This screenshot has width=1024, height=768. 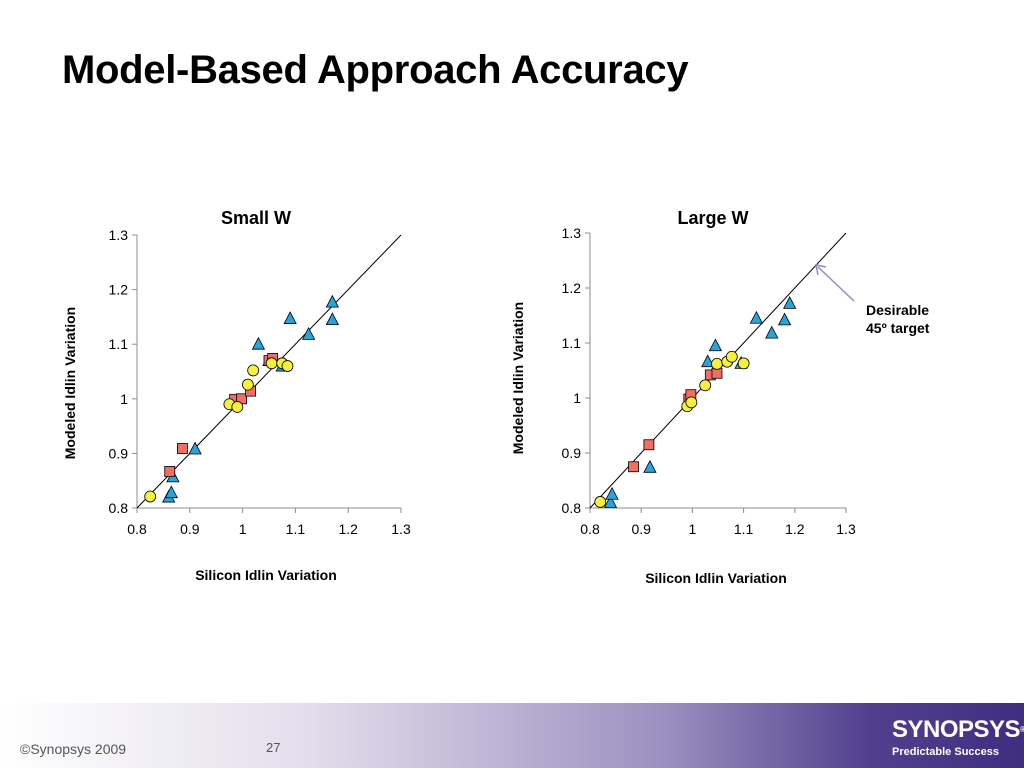 I want to click on annotation-line-1: Desirable, so click(x=898, y=310).